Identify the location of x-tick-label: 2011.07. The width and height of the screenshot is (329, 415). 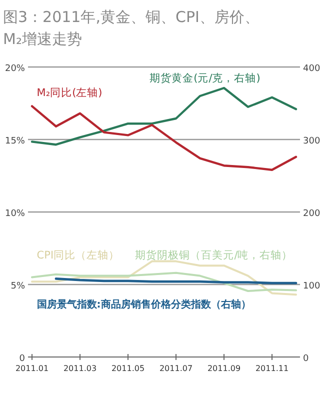
(176, 368).